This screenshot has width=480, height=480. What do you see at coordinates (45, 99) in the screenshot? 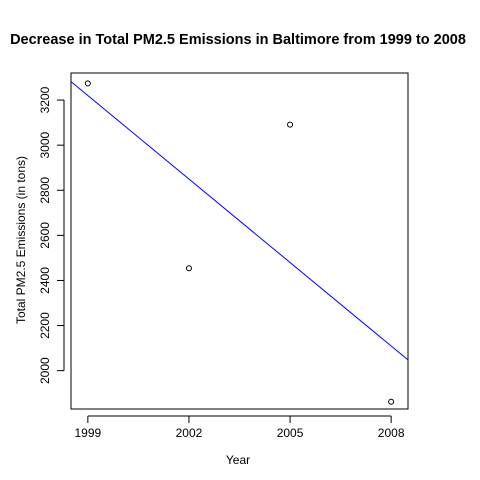
I see `y-tick-label: 3200` at bounding box center [45, 99].